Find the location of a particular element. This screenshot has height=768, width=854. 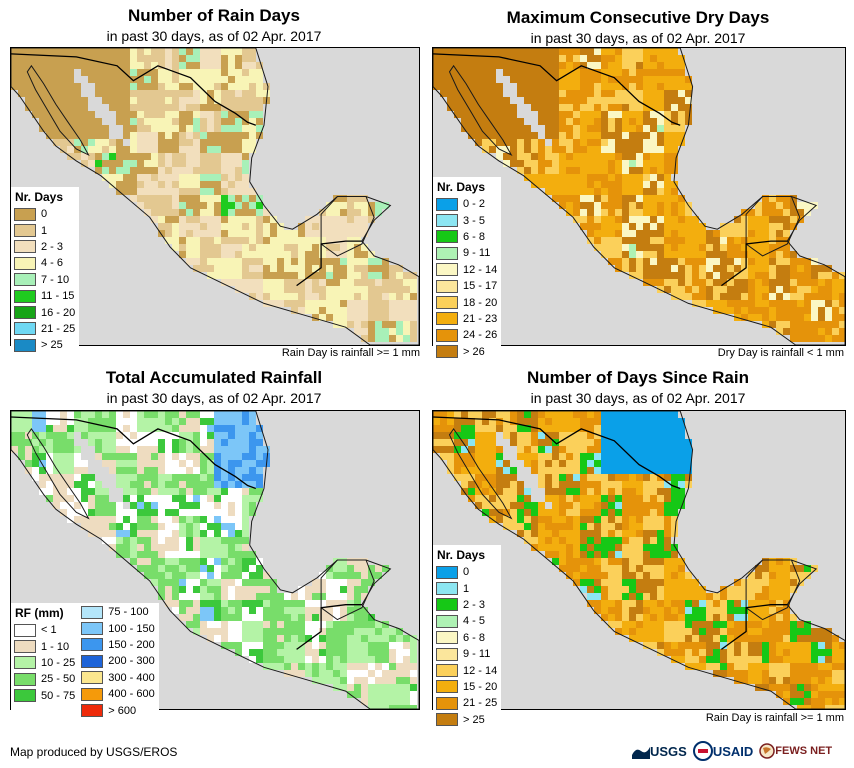

legend-label: 4 - 6 is located at coordinates (52, 263).